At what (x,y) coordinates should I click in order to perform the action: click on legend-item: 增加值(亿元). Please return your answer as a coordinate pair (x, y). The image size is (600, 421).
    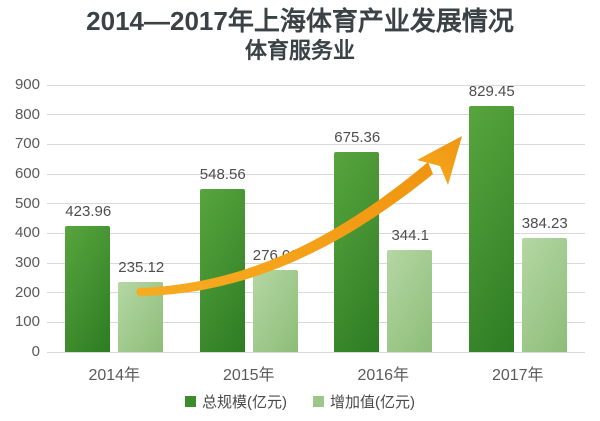
    Looking at the image, I should click on (364, 401).